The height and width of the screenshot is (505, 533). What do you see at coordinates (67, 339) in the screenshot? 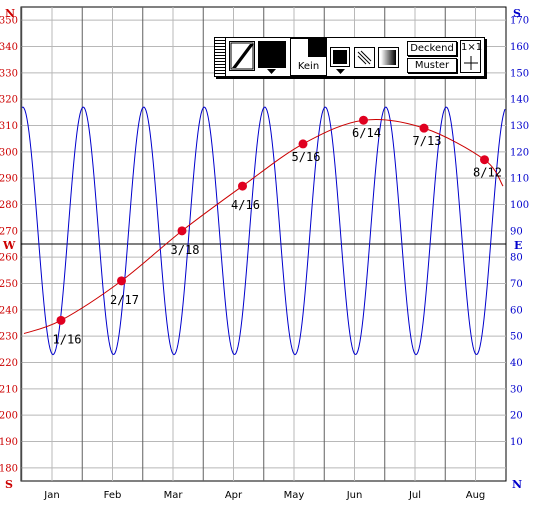
I see `data-point-label: 1/16` at bounding box center [67, 339].